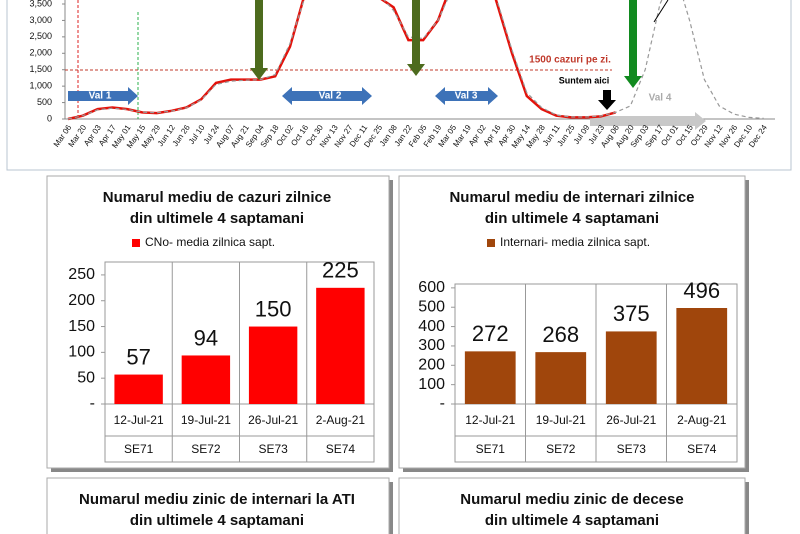 The height and width of the screenshot is (534, 800). I want to click on value-label: 272, so click(490, 333).